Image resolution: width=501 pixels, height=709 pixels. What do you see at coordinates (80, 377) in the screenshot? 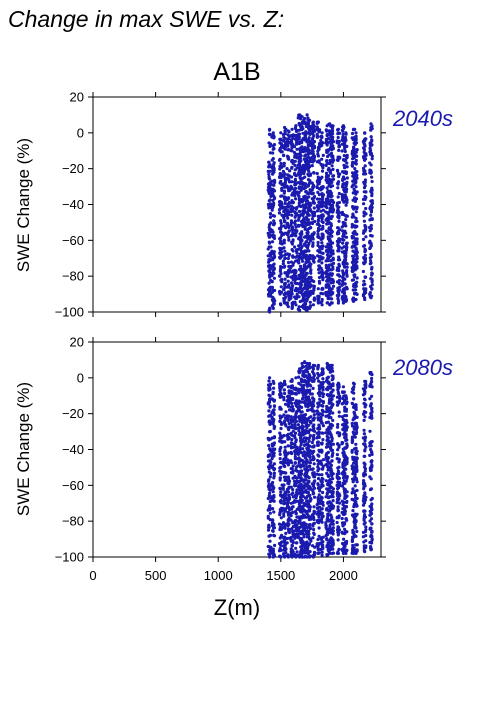
I see `panel-2080s-ytick-label: 0` at bounding box center [80, 377].